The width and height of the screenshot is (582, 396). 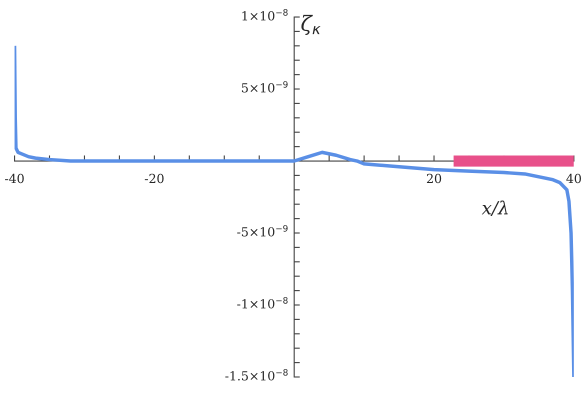 I want to click on x-tick-label: 40, so click(x=573, y=179).